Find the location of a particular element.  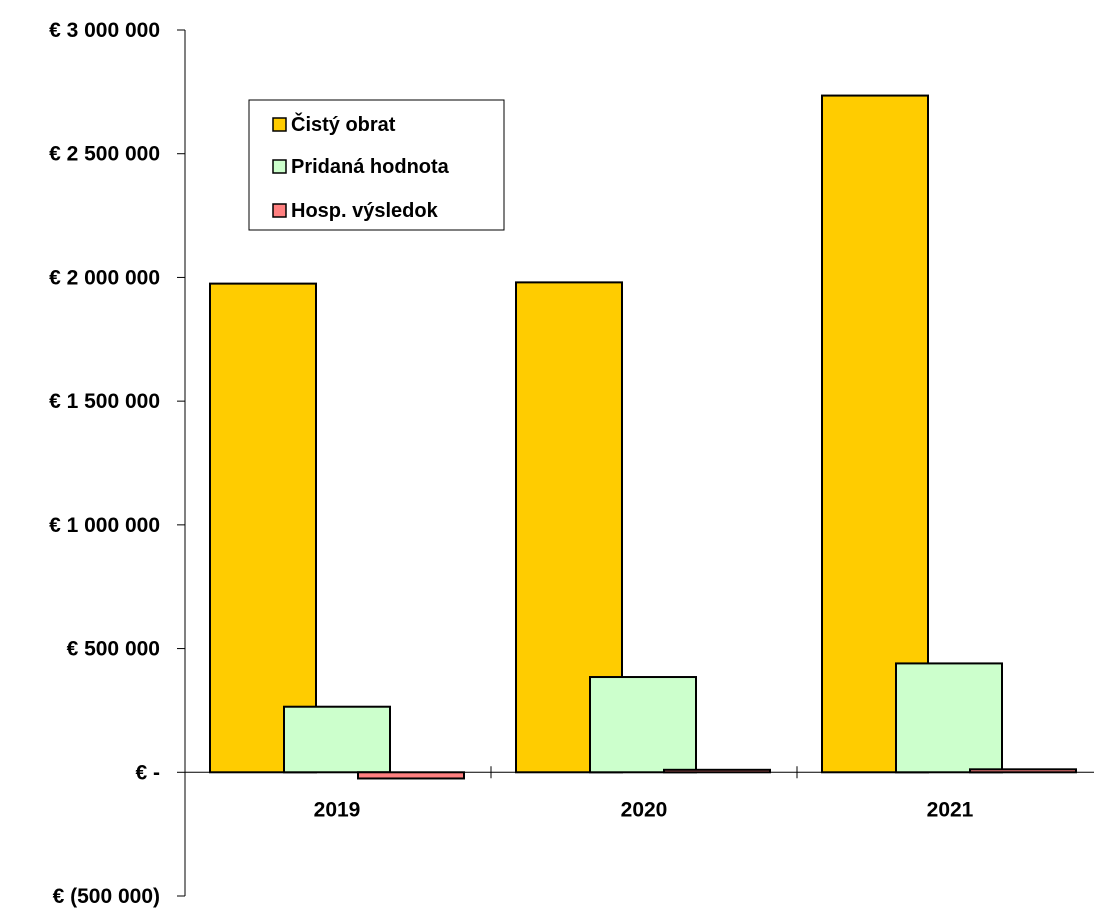

y-tick-label: € 1 500 000 is located at coordinates (104, 401).